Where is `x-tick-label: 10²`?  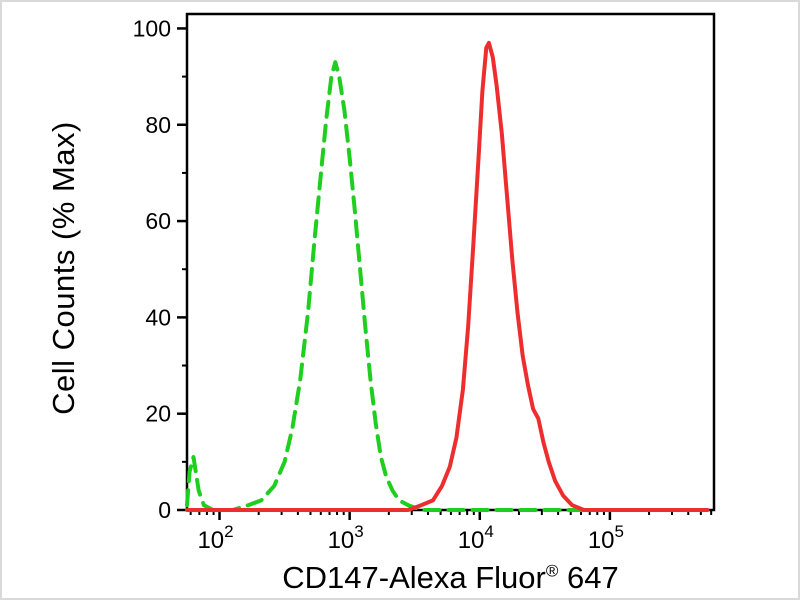 x-tick-label: 10² is located at coordinates (215, 538).